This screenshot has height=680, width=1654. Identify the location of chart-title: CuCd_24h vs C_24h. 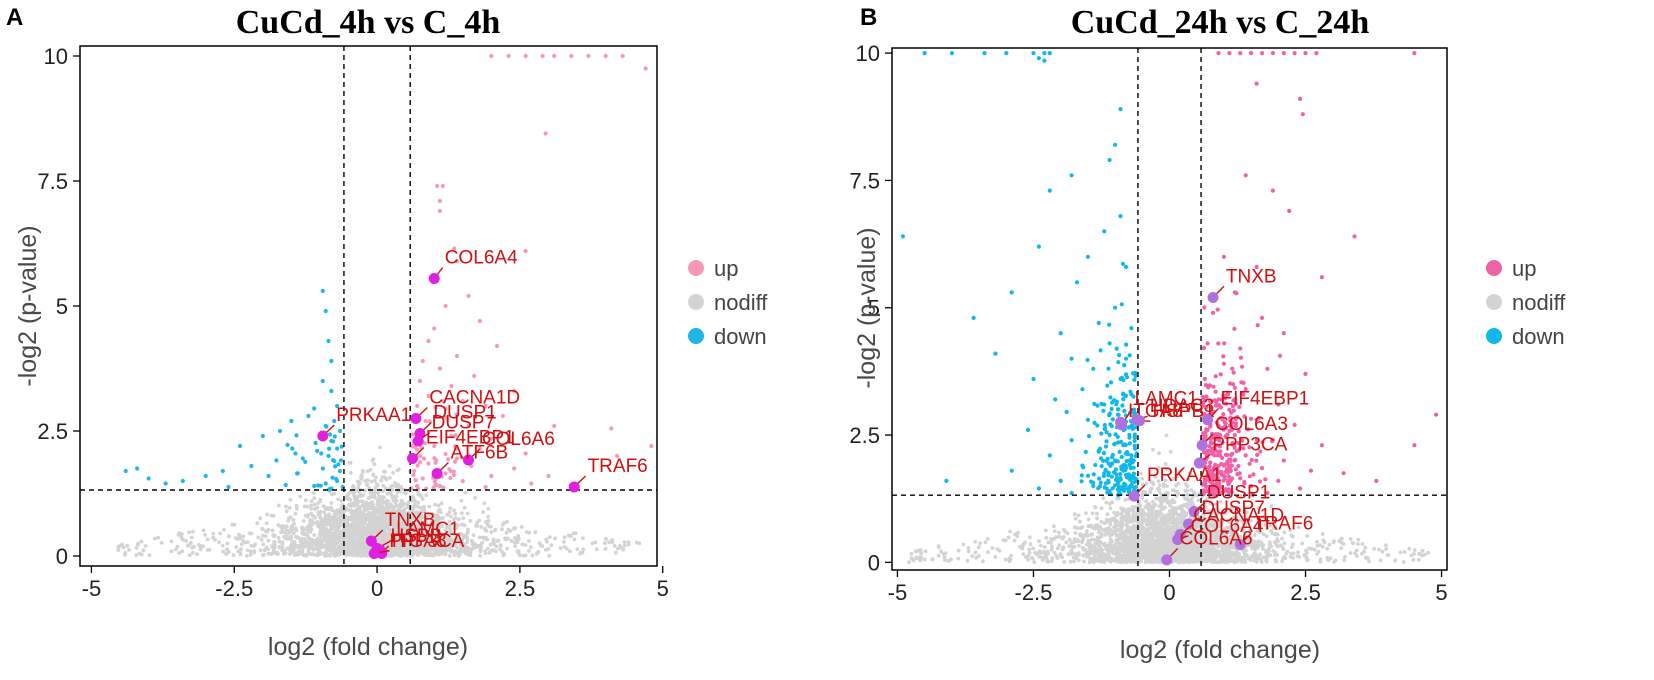
(1220, 22).